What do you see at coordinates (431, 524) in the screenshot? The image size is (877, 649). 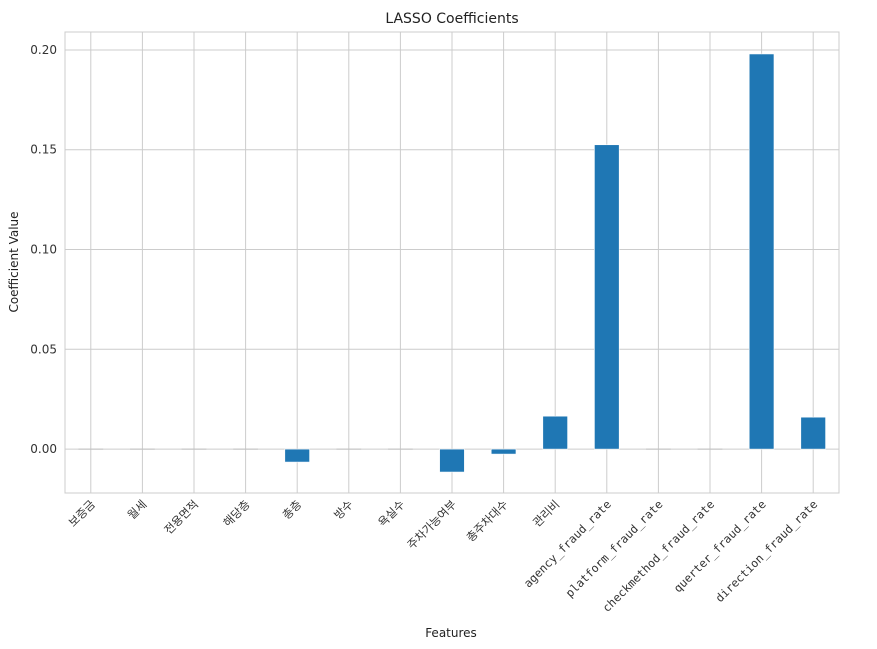 I see `x-tick-label: 주차가능여부` at bounding box center [431, 524].